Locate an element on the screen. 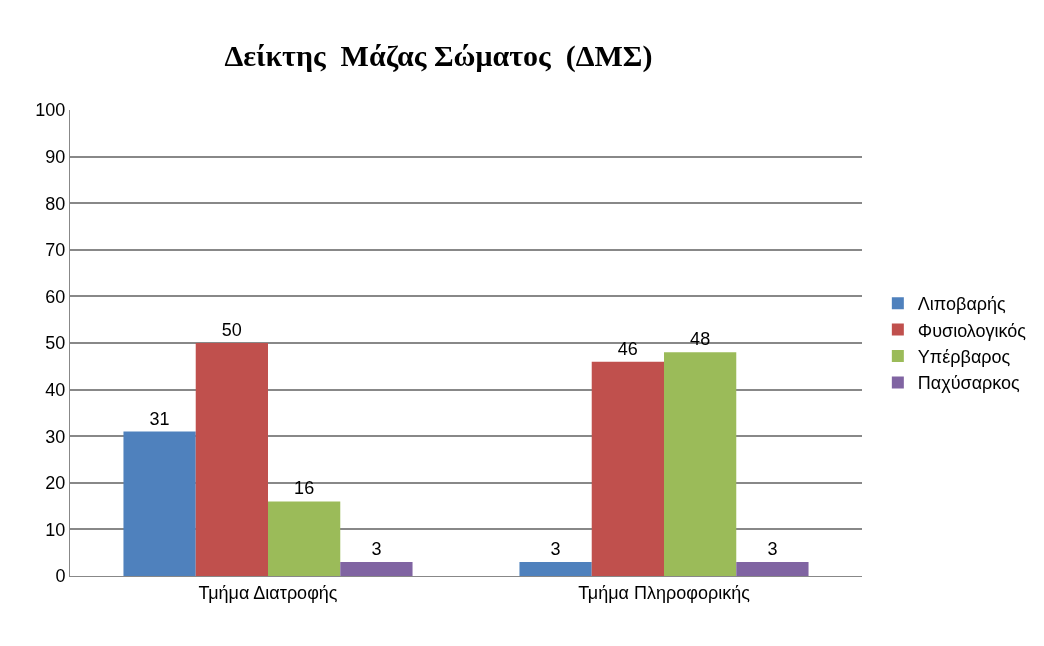  y-tick-label: 20 is located at coordinates (55, 483).